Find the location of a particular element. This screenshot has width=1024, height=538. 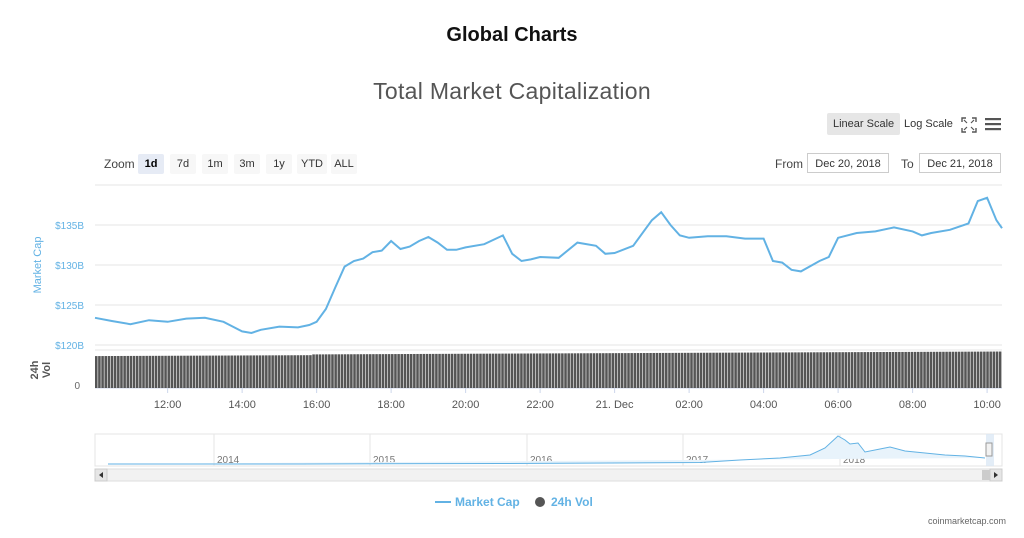

zoom-button-1y: 1y is located at coordinates (279, 164).